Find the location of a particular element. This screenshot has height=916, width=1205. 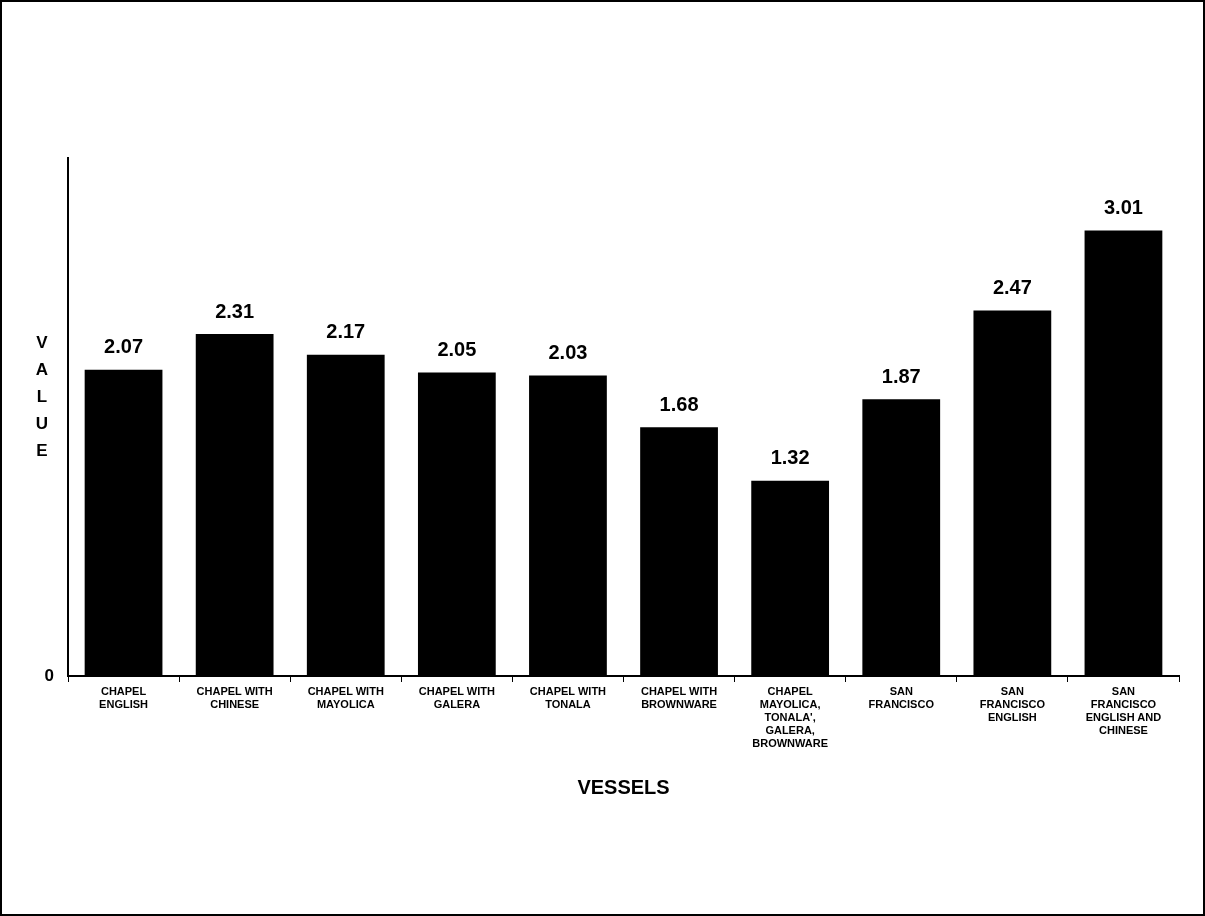

x-tick-label: CHAPEL WITH CHINESE is located at coordinates (234, 697).